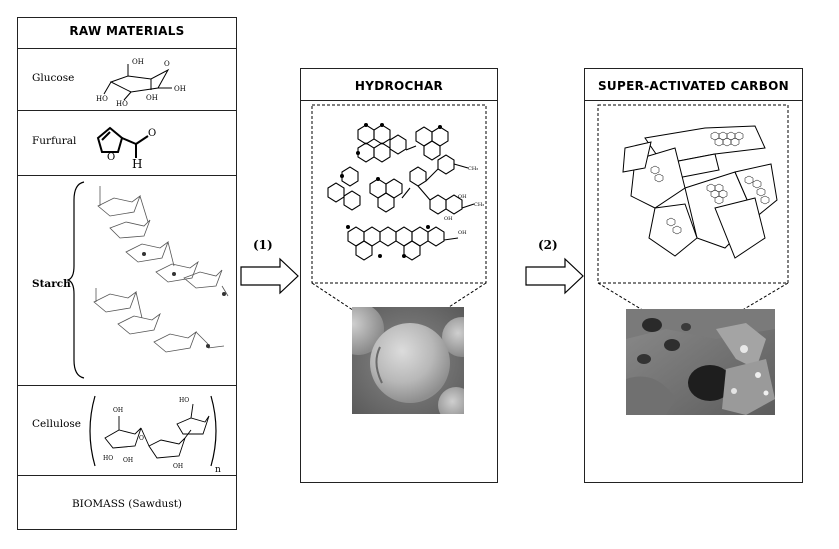 This screenshot has height=549, width=839. I want to click on raw-materials-title: RAW MATERIALS, so click(127, 31).